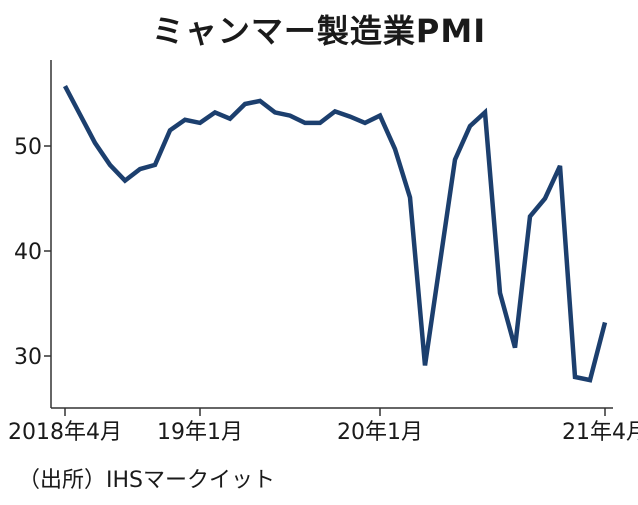 The width and height of the screenshot is (638, 505). I want to click on x-tick-label: 21年4月, so click(600, 432).